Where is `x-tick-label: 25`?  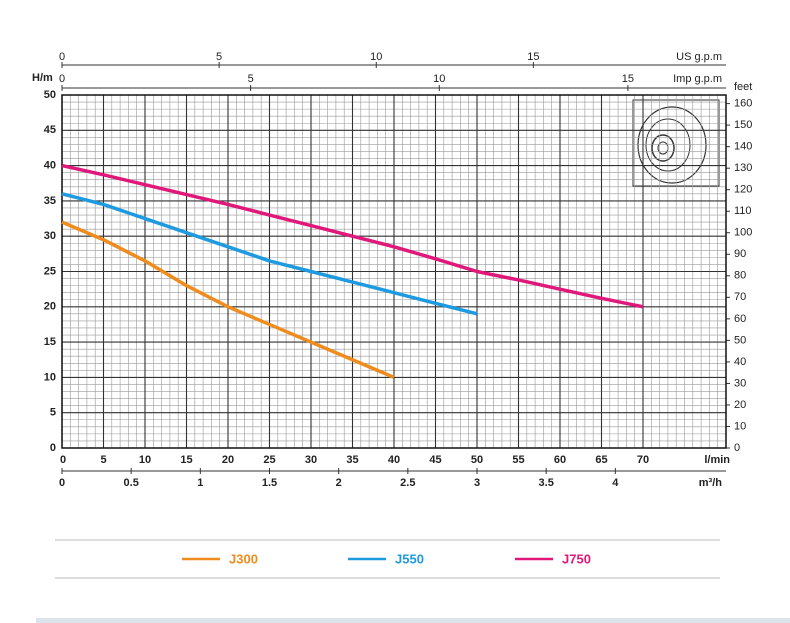 x-tick-label: 25 is located at coordinates (269, 460).